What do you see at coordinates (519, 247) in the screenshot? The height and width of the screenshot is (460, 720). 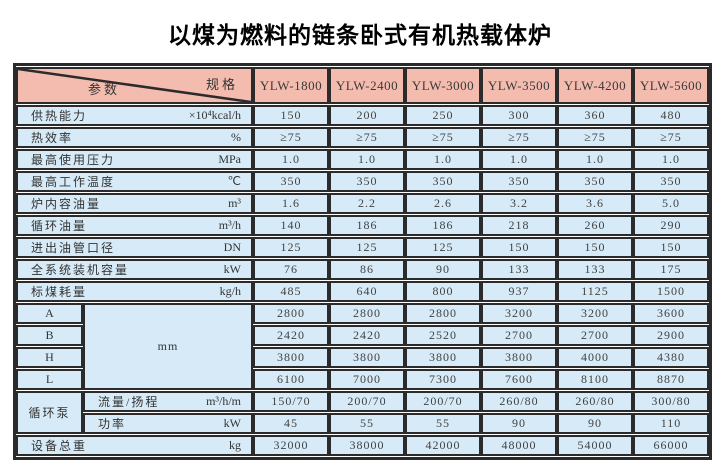 I see `value-cell: 150` at bounding box center [519, 247].